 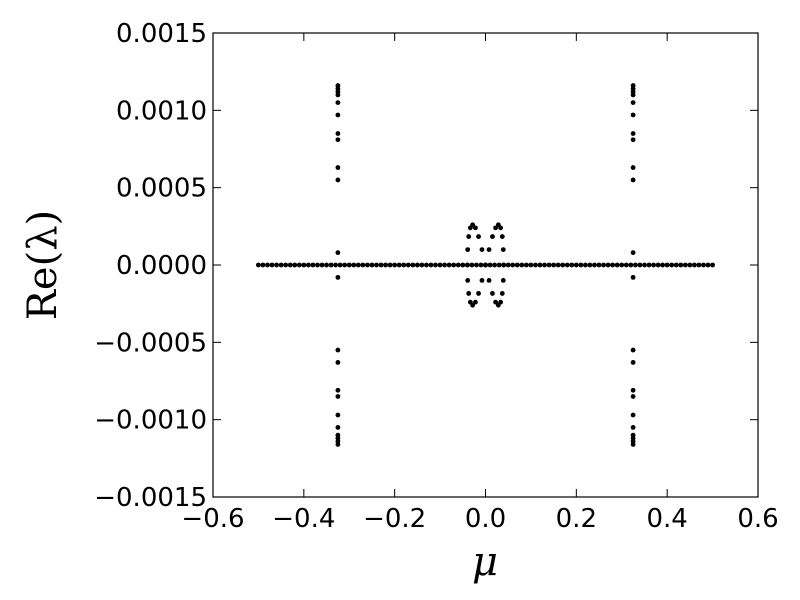 What do you see at coordinates (161, 111) in the screenshot?
I see `y-tick-label: 0.0010` at bounding box center [161, 111].